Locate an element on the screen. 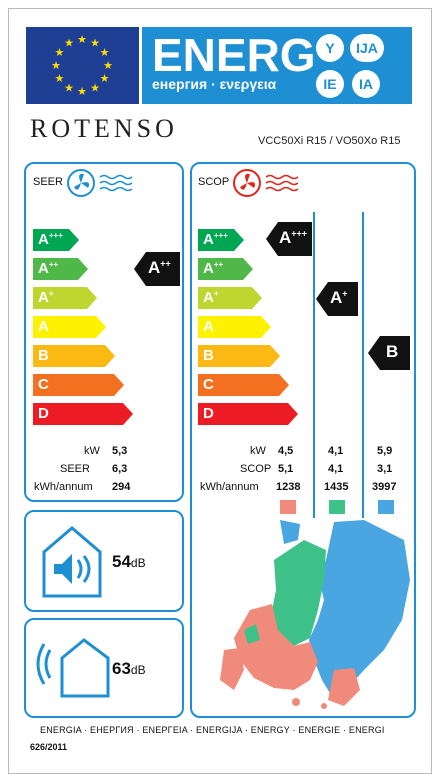 This screenshot has width=440, height=782. indoor-noise-unit: dB is located at coordinates (138, 563).